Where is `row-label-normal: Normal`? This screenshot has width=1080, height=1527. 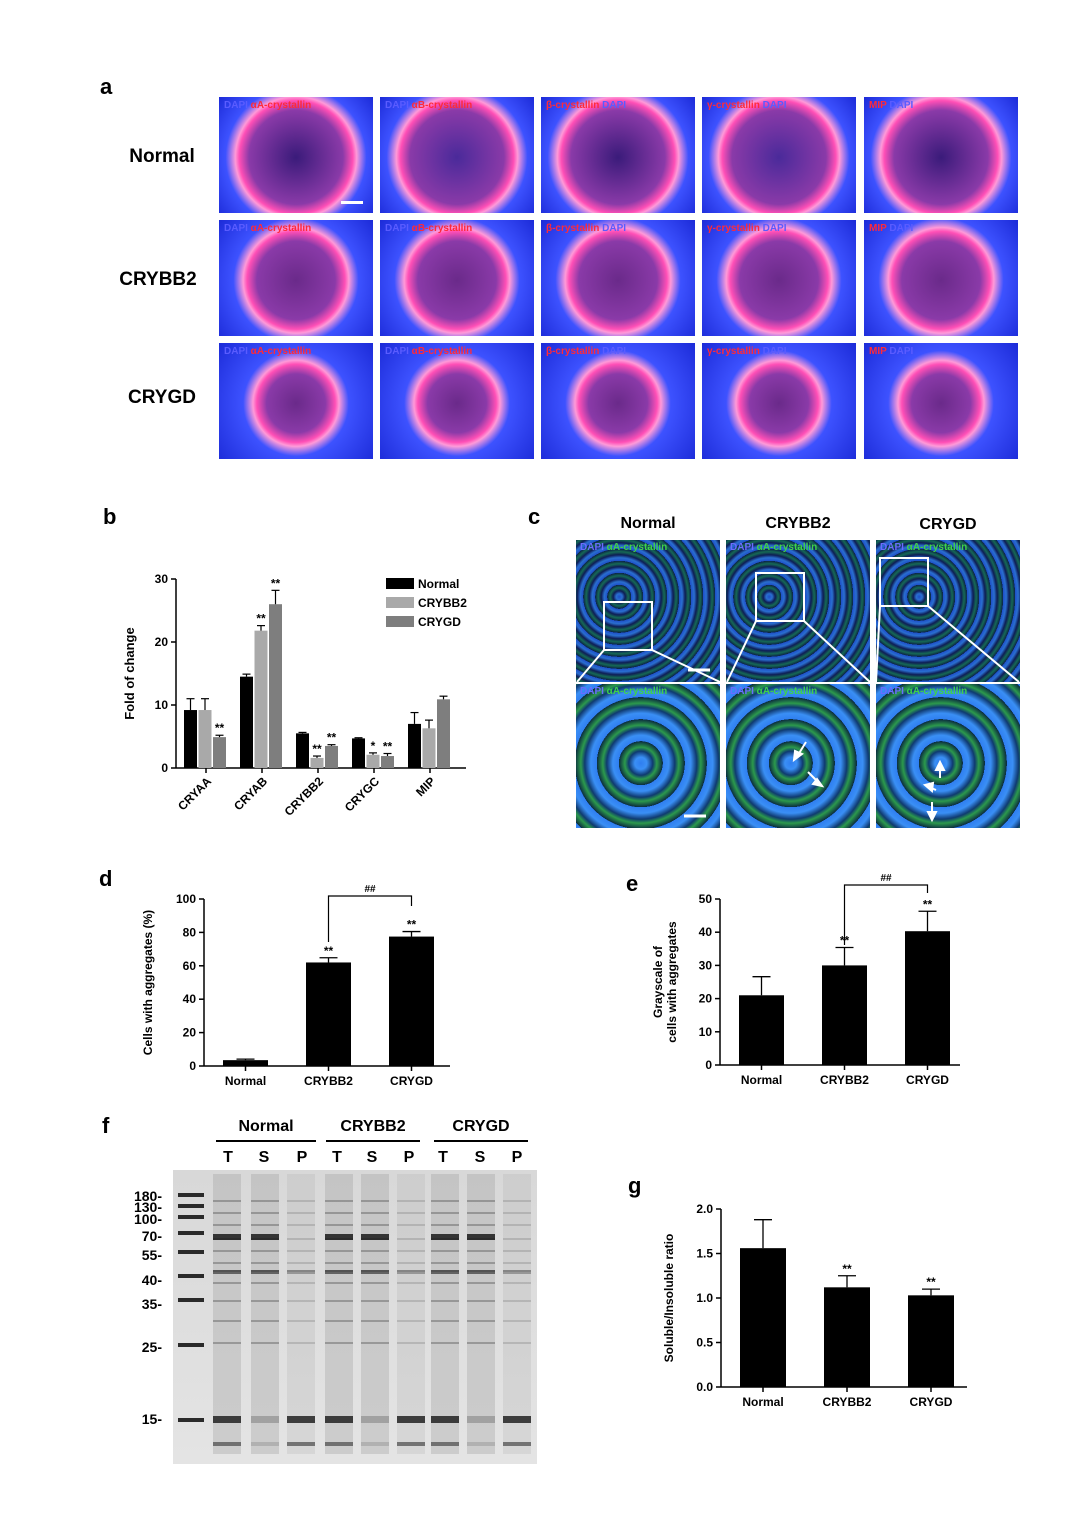 row-label-normal: Normal is located at coordinates (162, 156).